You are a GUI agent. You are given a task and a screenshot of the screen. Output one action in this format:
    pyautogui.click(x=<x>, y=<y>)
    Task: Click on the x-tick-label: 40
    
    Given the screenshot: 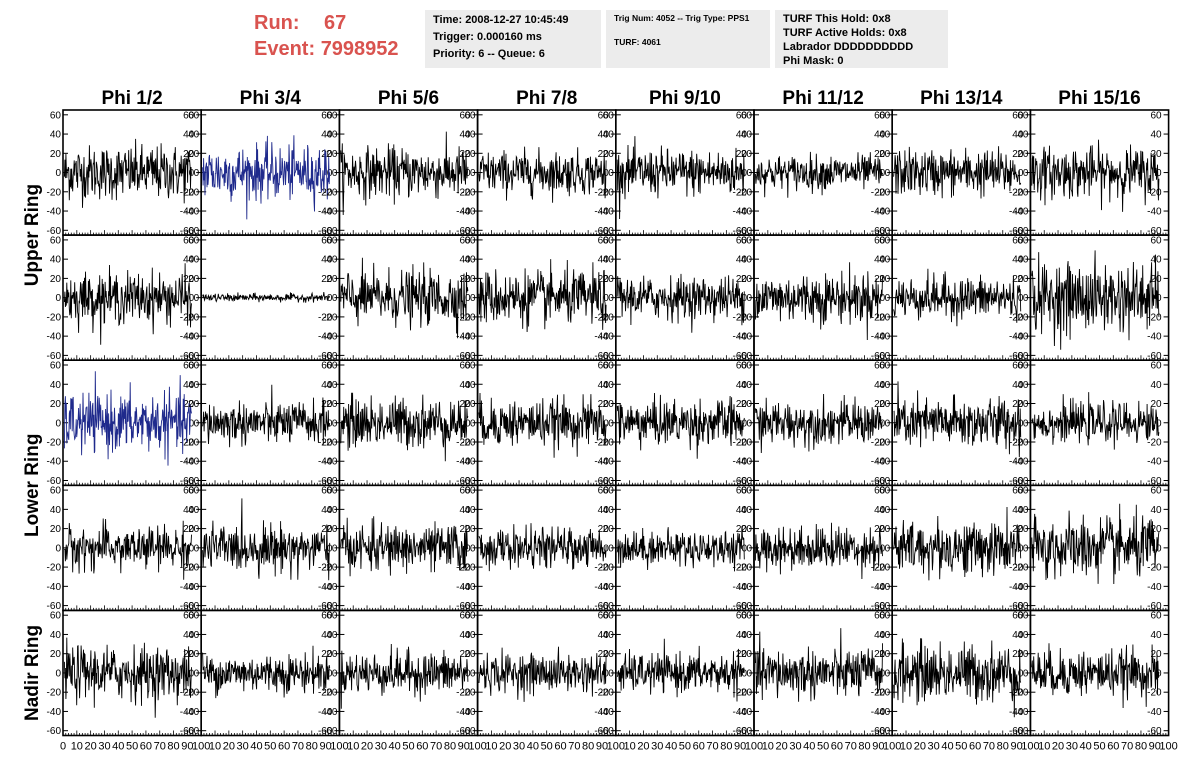 What is the action you would take?
    pyautogui.click(x=533, y=747)
    